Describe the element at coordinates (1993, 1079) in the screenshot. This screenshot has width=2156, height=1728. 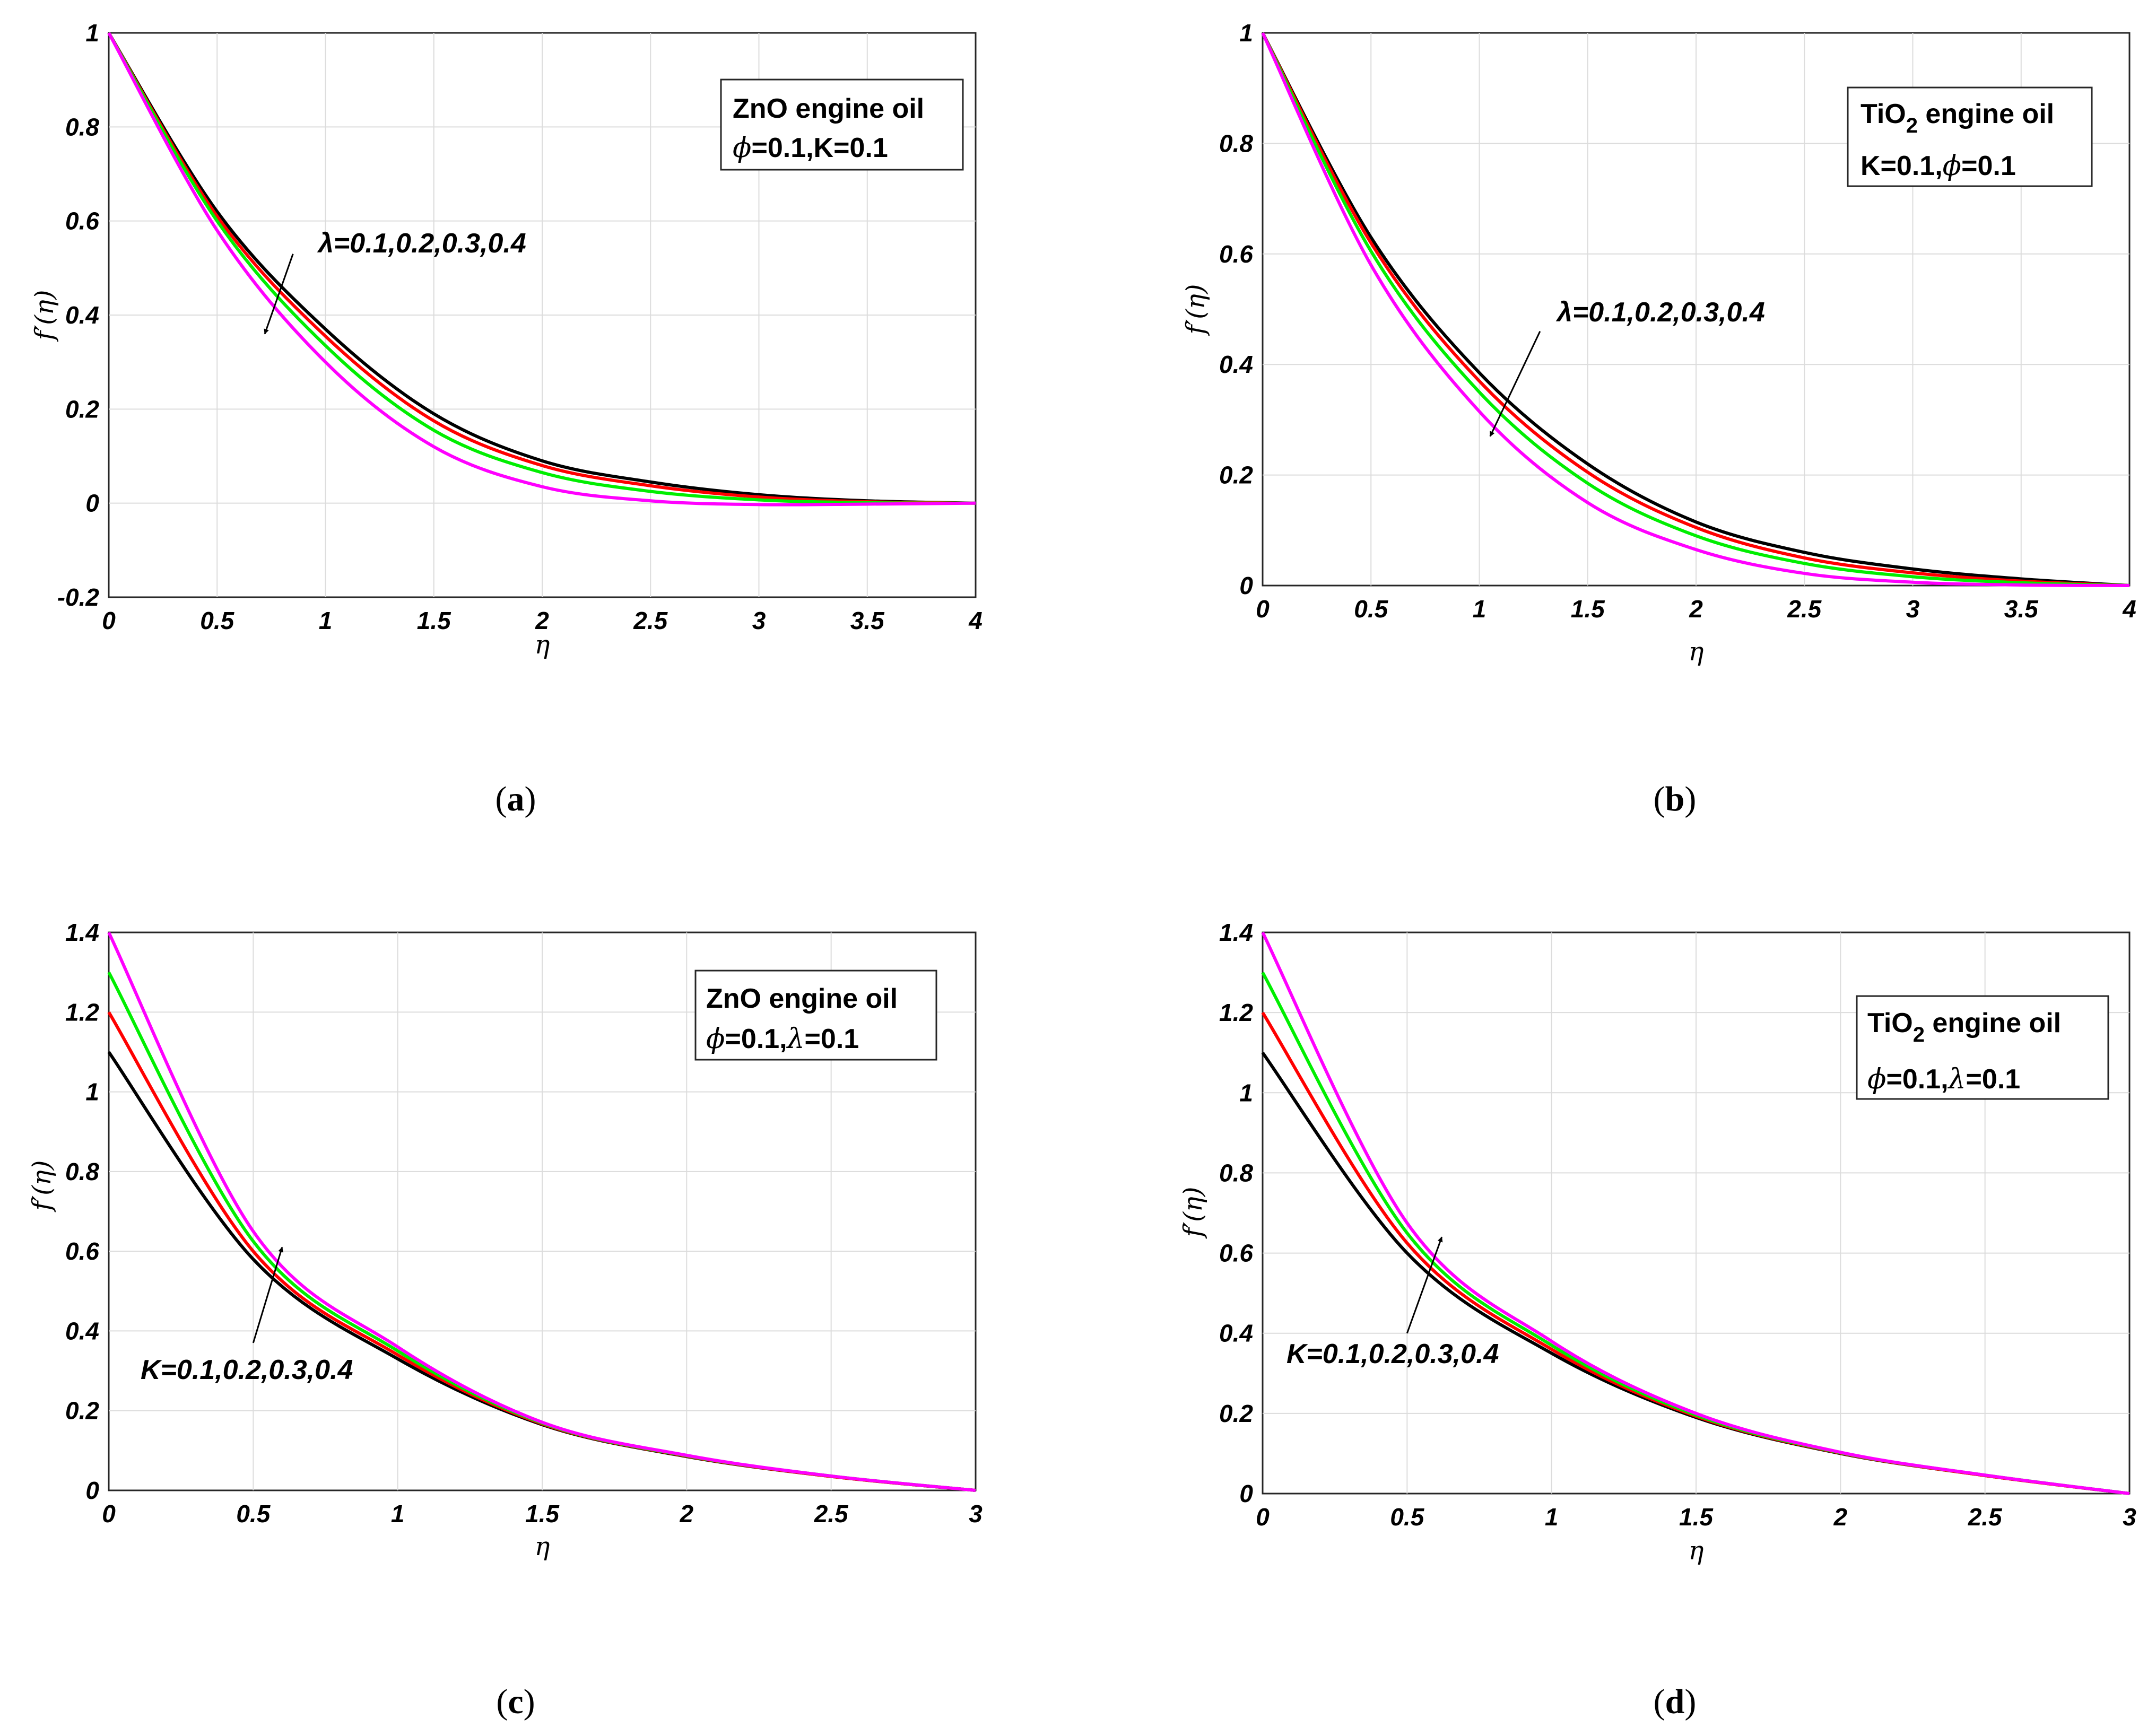
I see `legend-line-2-rest: =0.1` at that location.